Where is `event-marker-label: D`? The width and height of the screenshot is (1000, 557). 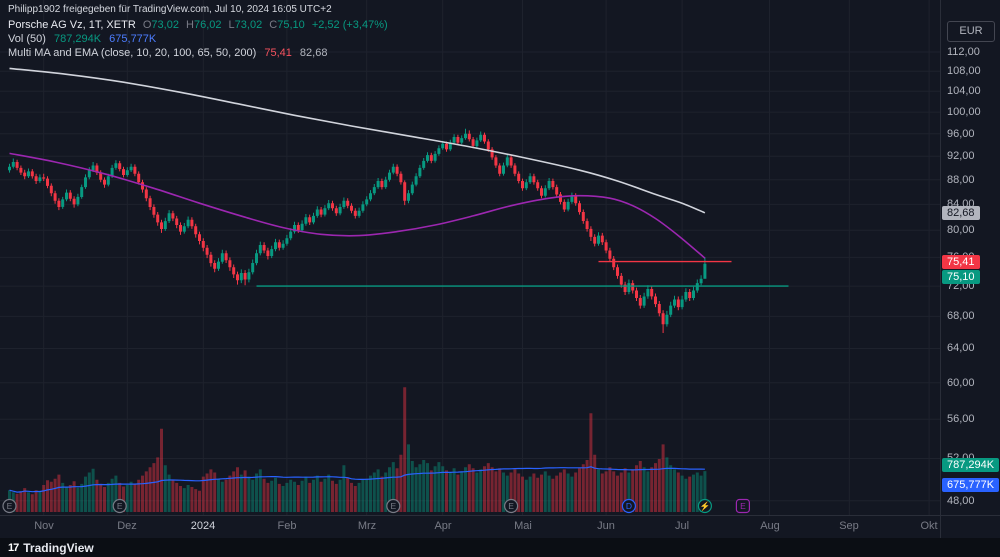
event-marker-label: D is located at coordinates (629, 506).